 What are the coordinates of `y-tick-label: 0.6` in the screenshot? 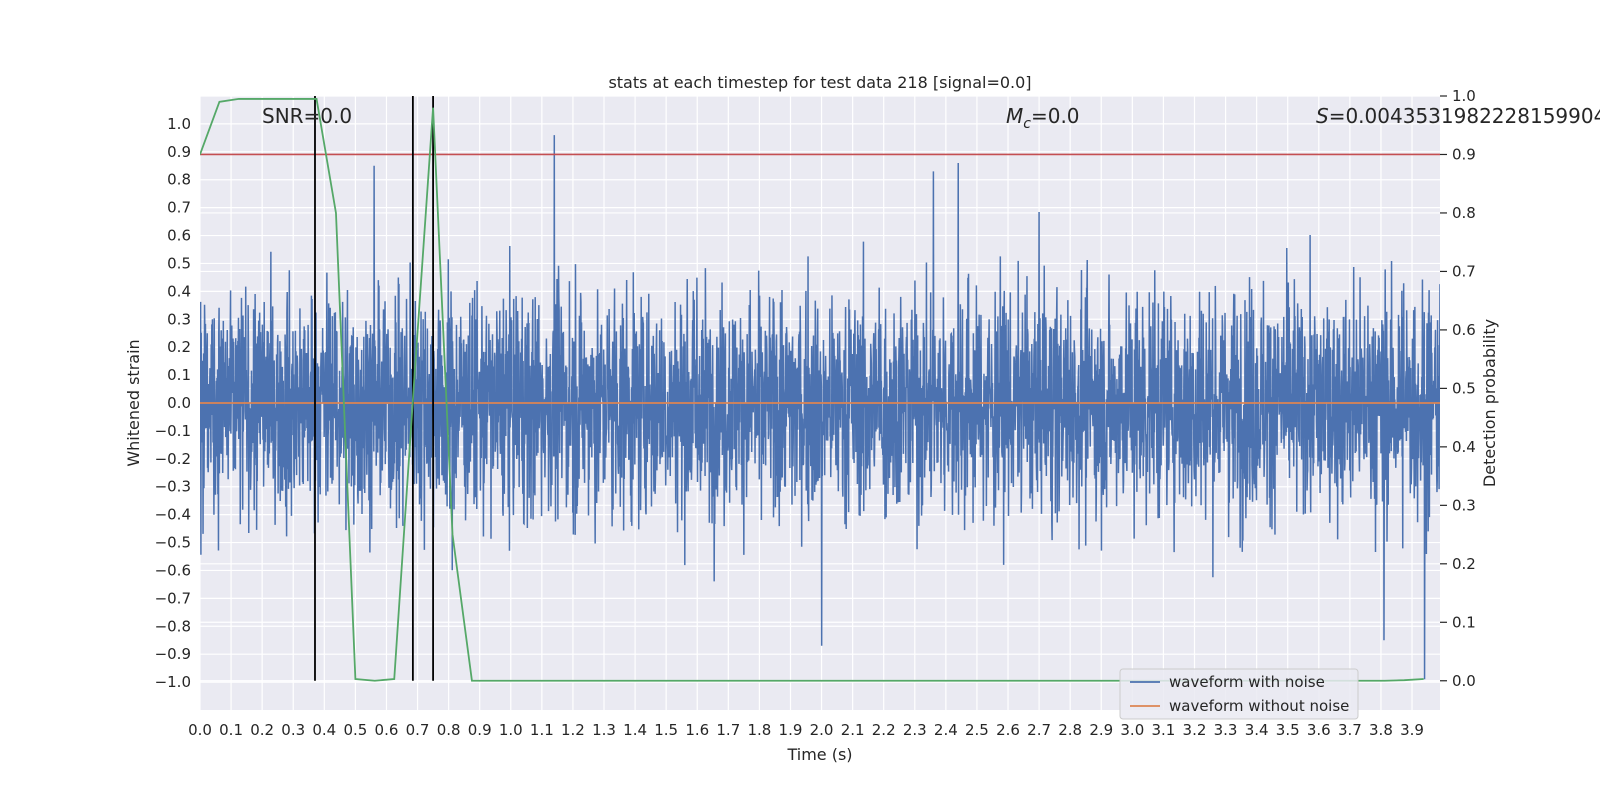 It's located at (179, 236).